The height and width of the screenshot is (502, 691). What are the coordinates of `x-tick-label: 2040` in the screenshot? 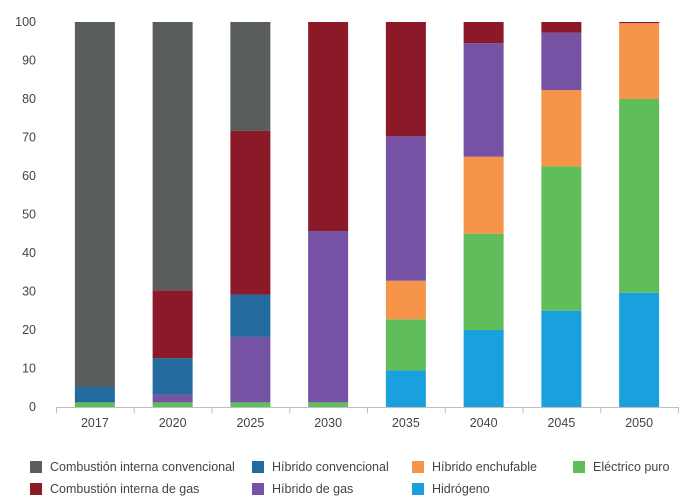 It's located at (484, 423).